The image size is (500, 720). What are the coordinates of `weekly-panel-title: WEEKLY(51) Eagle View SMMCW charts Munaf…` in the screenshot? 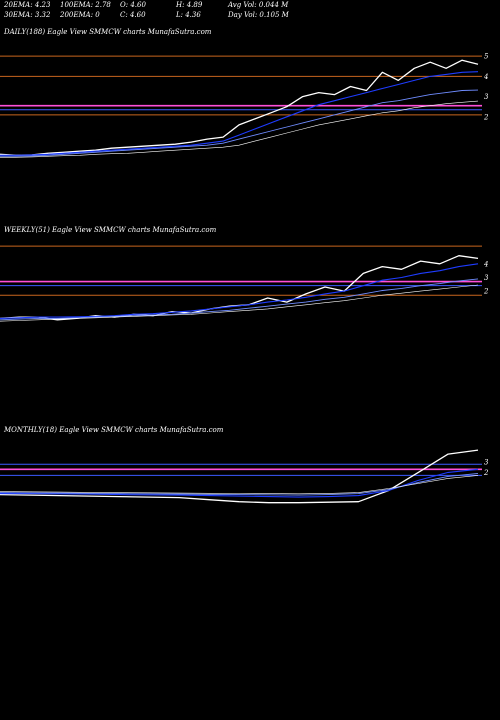 It's located at (110, 230).